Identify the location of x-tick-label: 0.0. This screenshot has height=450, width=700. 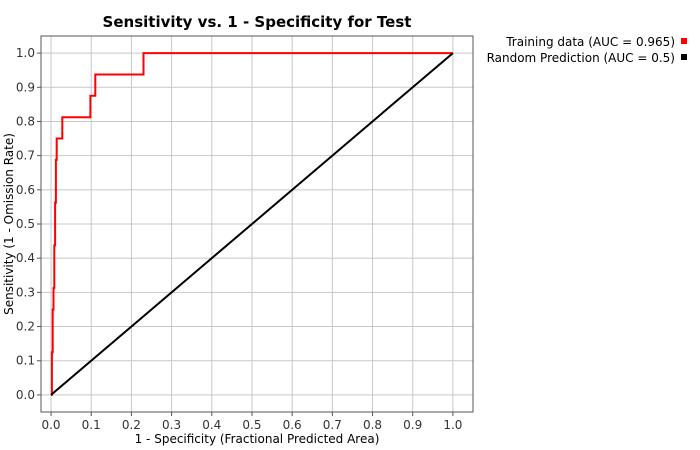
(50, 425).